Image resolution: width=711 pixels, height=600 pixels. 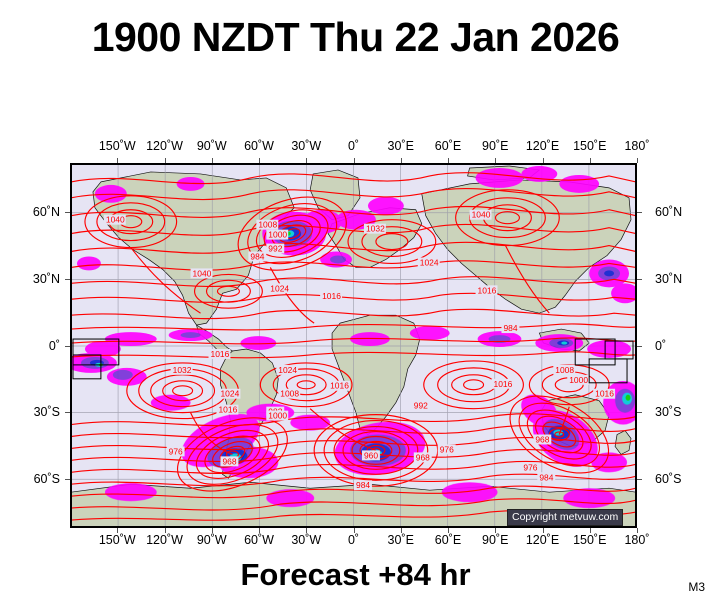 What do you see at coordinates (353, 361) in the screenshot?
I see `region-boxes` at bounding box center [353, 361].